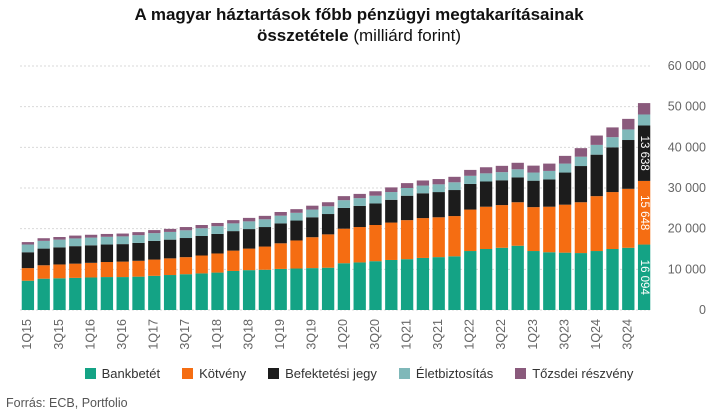  I want to click on legend-item: Kötvény, so click(214, 373).